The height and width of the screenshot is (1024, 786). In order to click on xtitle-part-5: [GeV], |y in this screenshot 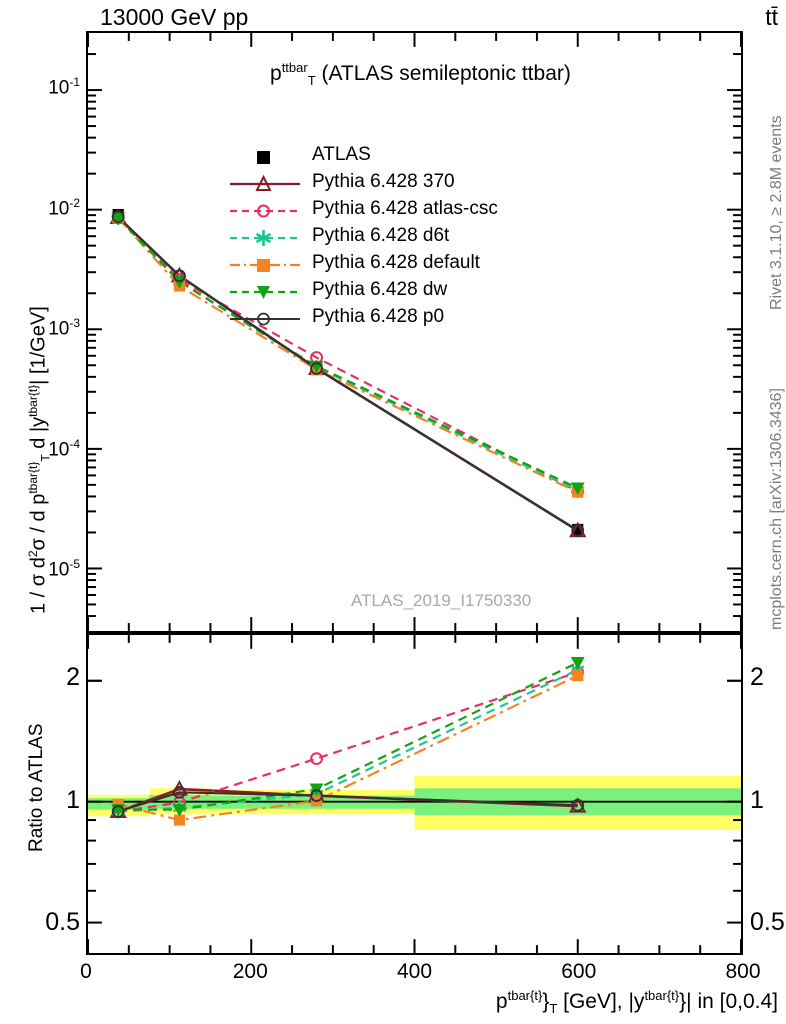, I will do `click(601, 1001)`.